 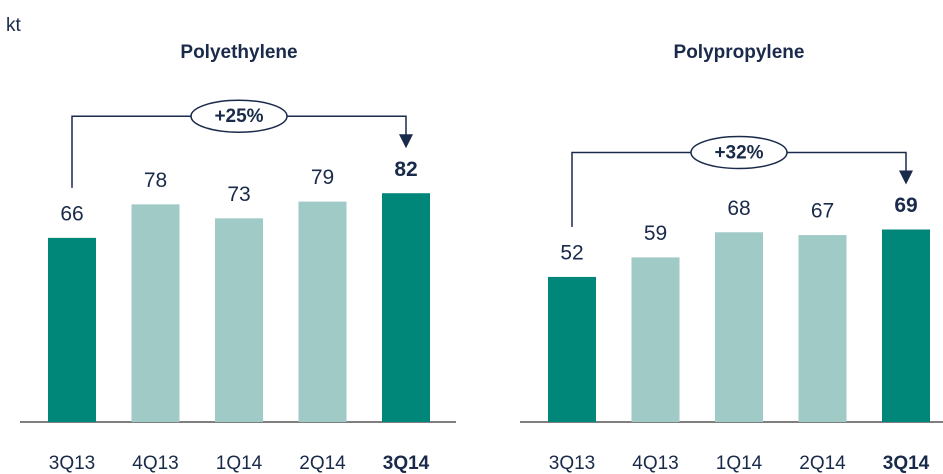 I want to click on value-label: 67, so click(x=822, y=211).